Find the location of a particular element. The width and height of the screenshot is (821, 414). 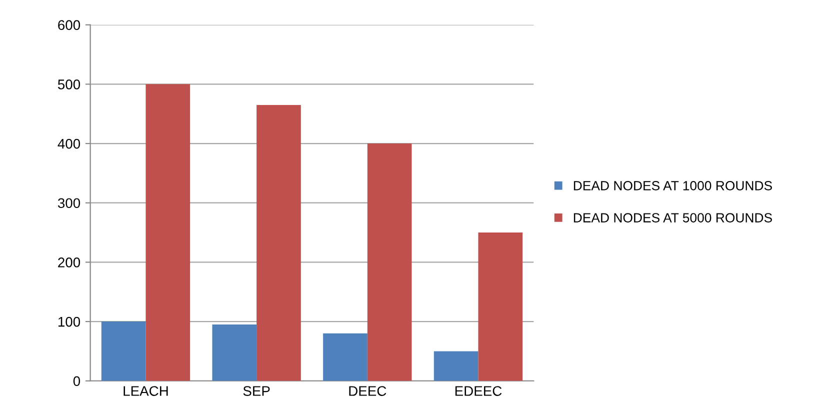

y-tick-label: 100 is located at coordinates (69, 321).